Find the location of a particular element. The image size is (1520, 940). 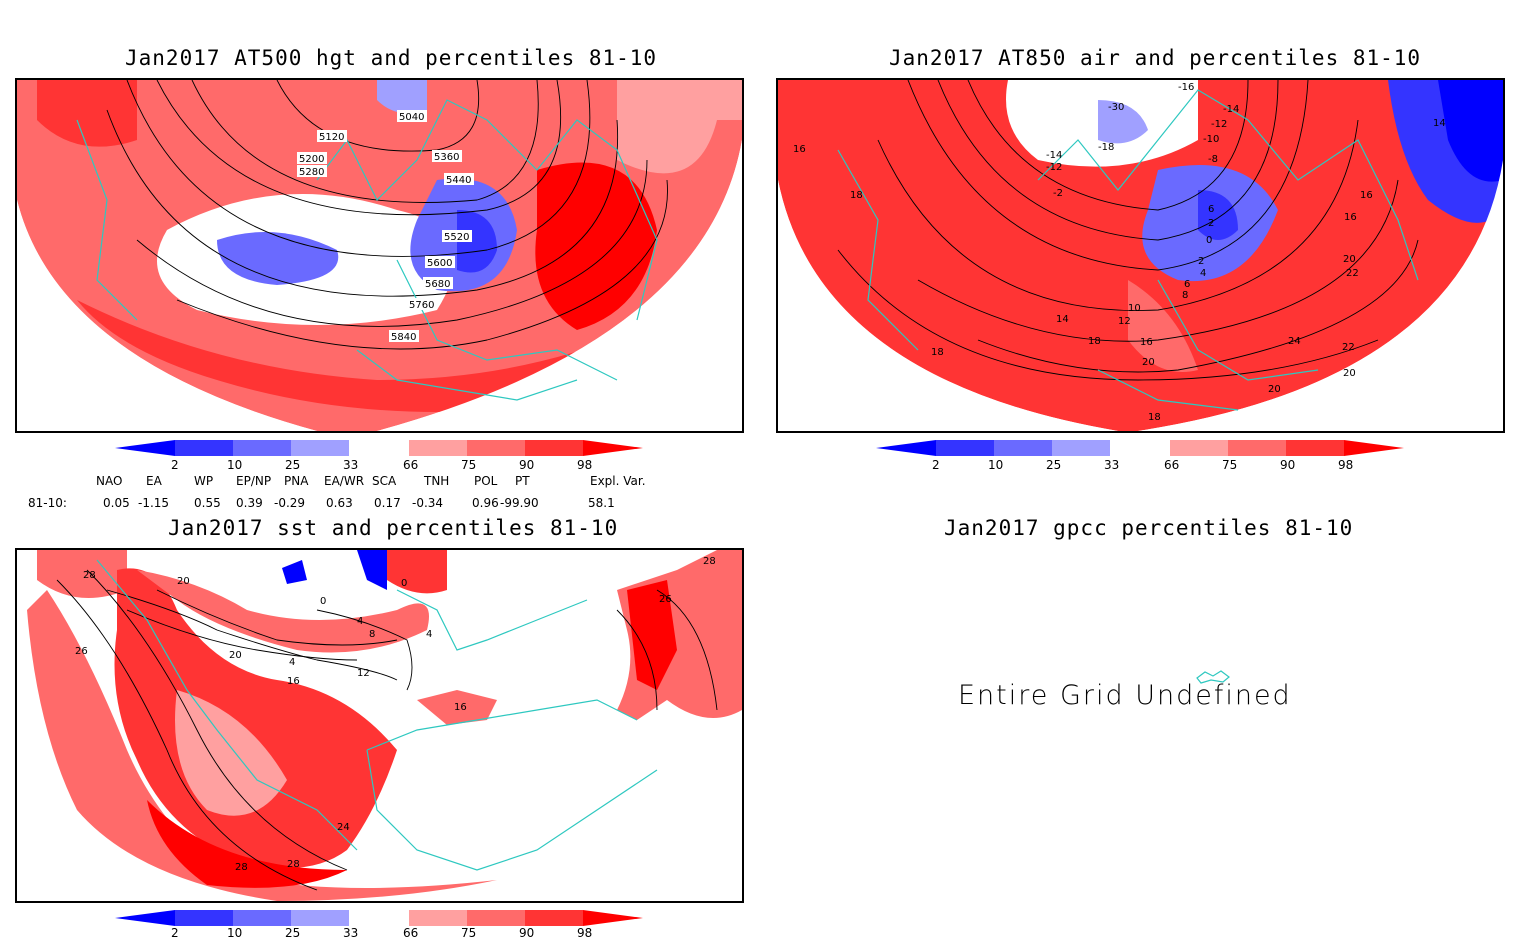

index-header: NAO is located at coordinates (109, 481).